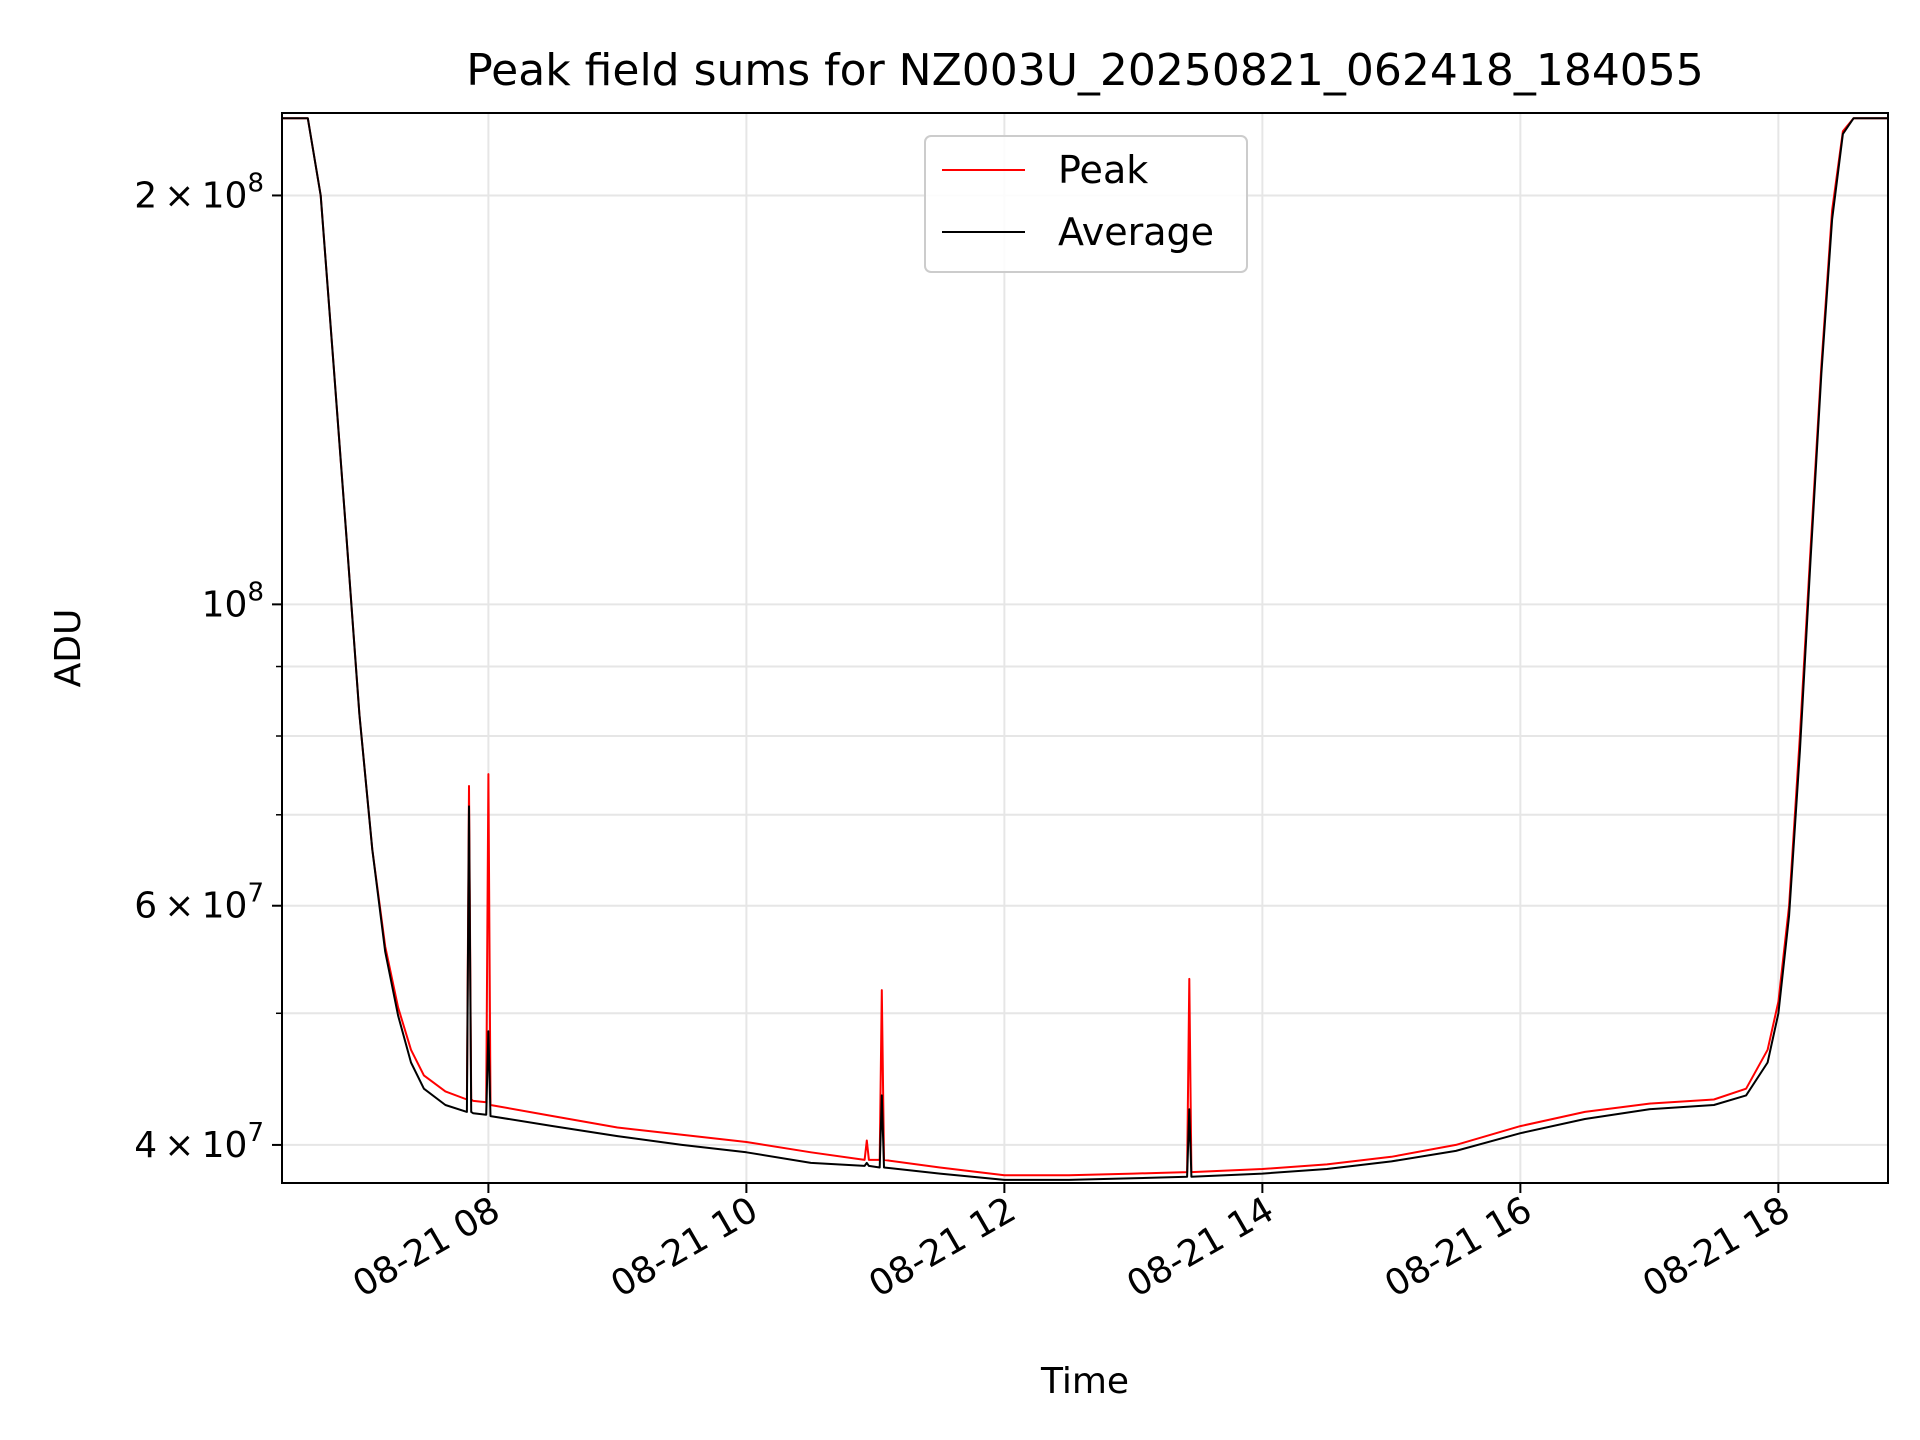 This screenshot has width=1920, height=1440. I want to click on legend: Peak Average, so click(1086, 204).